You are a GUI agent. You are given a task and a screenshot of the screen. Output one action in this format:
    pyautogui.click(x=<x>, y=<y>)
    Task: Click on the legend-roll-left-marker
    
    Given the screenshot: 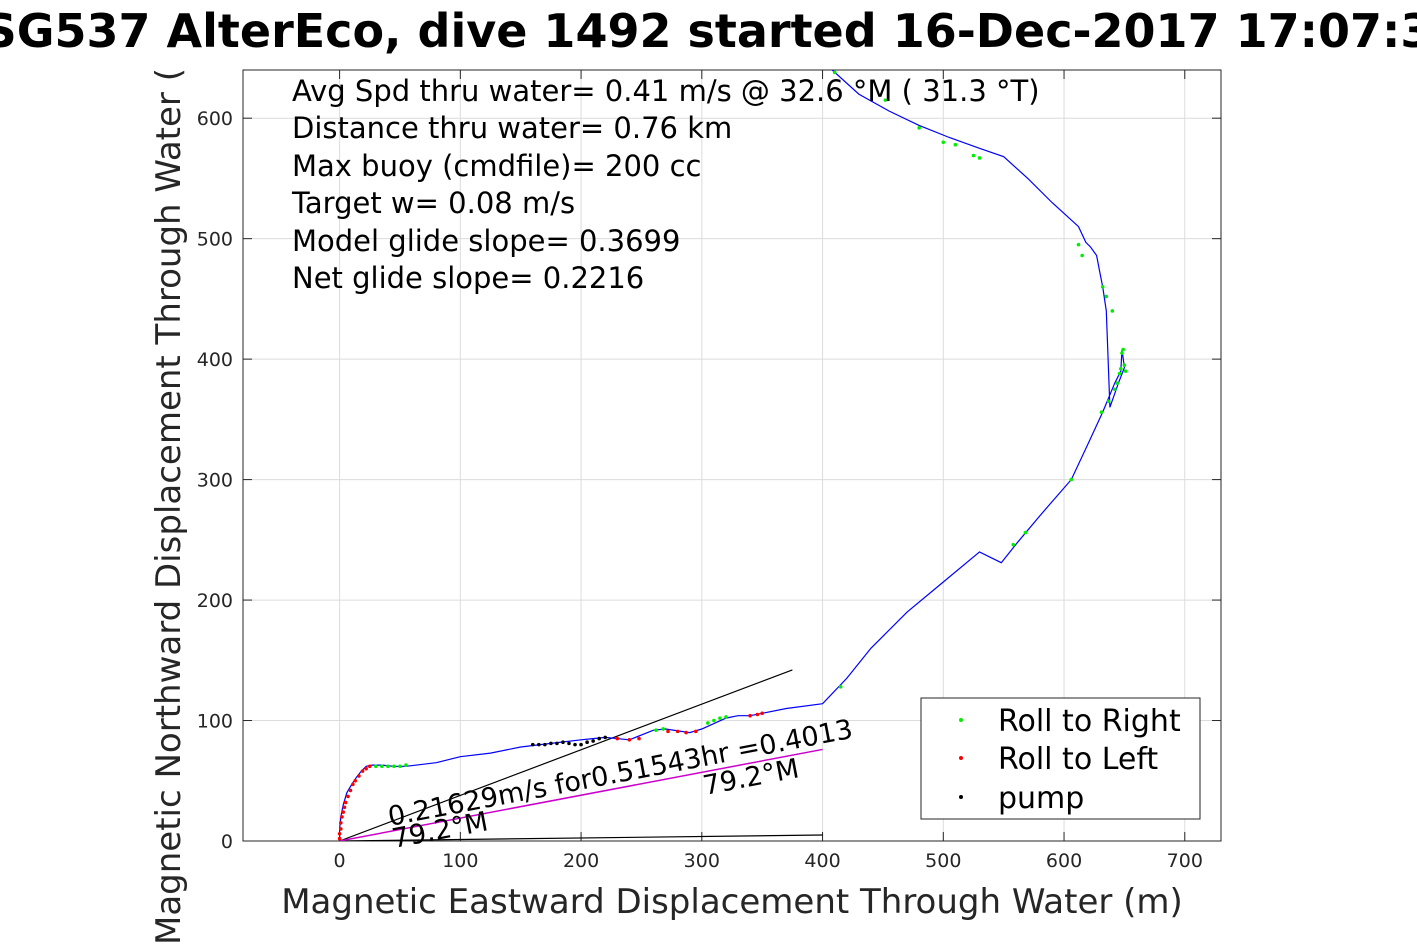 What is the action you would take?
    pyautogui.click(x=961, y=758)
    